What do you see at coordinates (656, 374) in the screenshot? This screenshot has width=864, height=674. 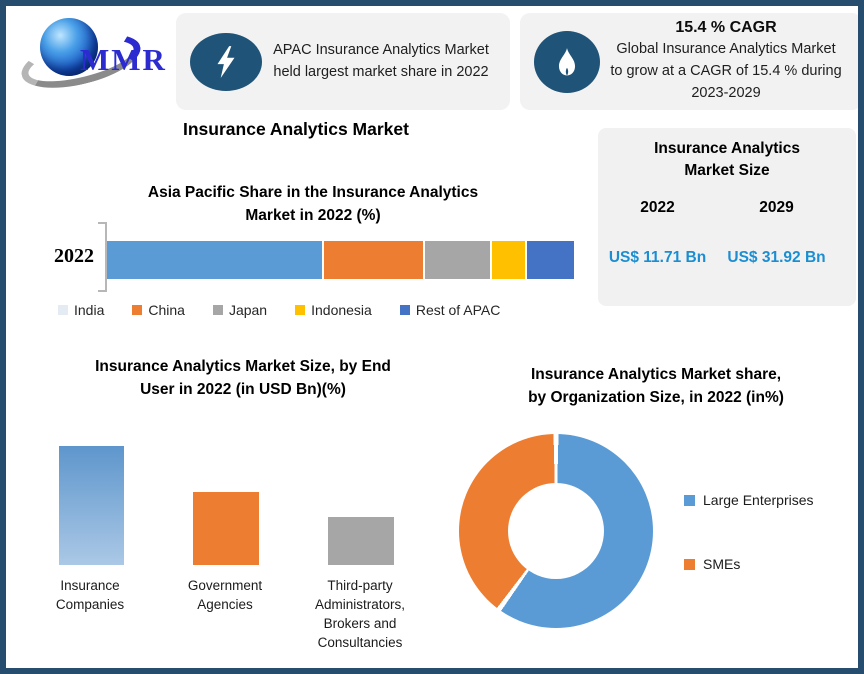 I see `org-size-chart-title-line1: Insurance Analytics Market share,` at bounding box center [656, 374].